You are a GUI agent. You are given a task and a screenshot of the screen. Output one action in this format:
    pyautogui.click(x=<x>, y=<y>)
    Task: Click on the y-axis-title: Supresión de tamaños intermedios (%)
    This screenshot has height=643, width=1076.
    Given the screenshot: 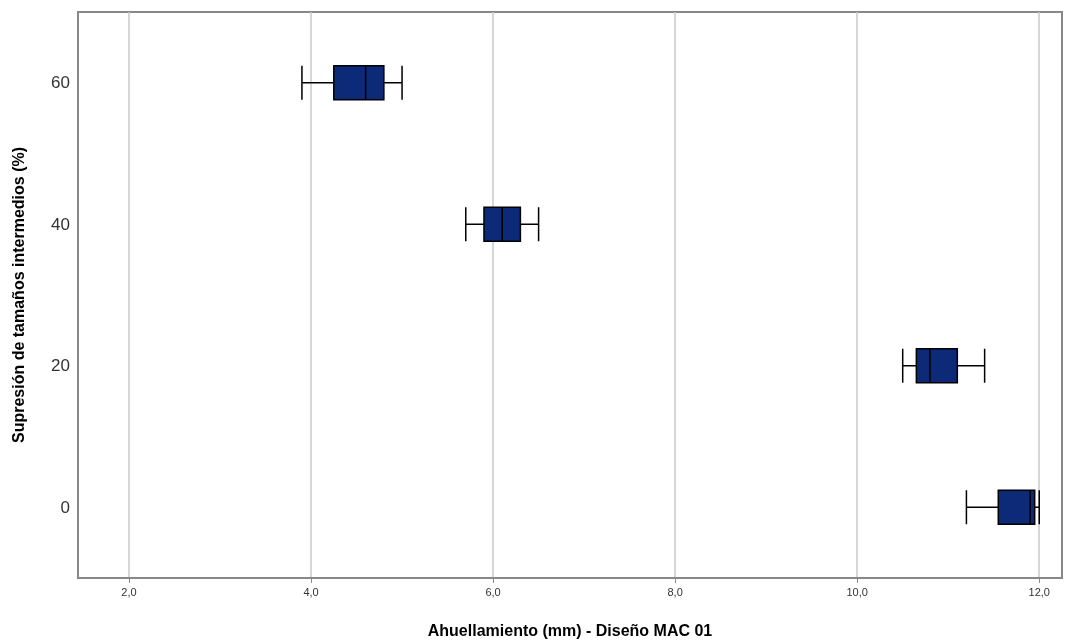 What is the action you would take?
    pyautogui.click(x=18, y=295)
    